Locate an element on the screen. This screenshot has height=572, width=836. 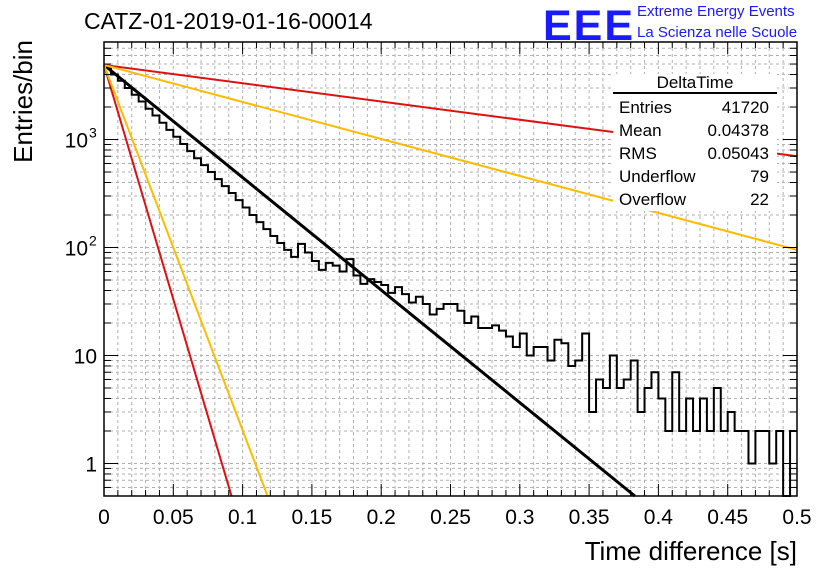
y-tick-label-exponent: 3 is located at coordinates (93, 133).